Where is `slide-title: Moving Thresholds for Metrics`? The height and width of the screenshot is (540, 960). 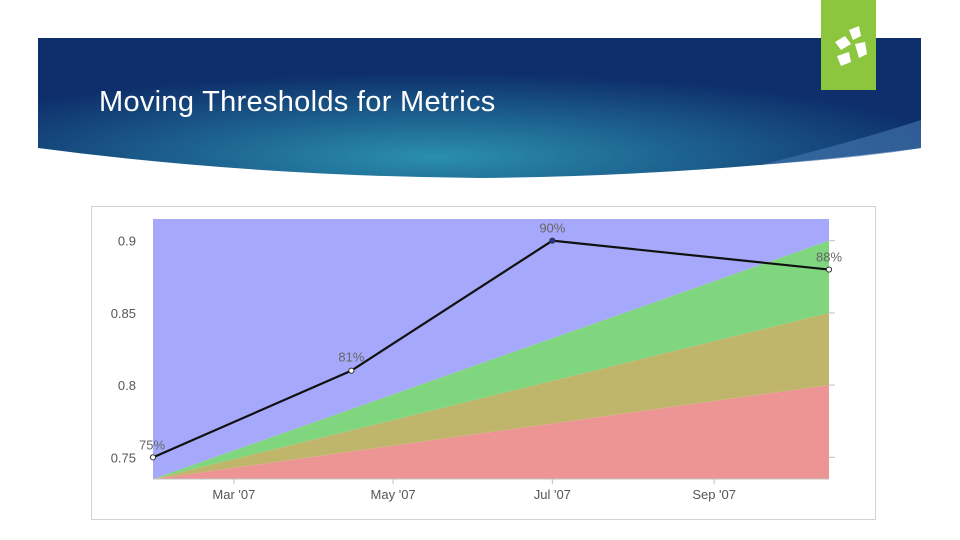 slide-title: Moving Thresholds for Metrics is located at coordinates (297, 102).